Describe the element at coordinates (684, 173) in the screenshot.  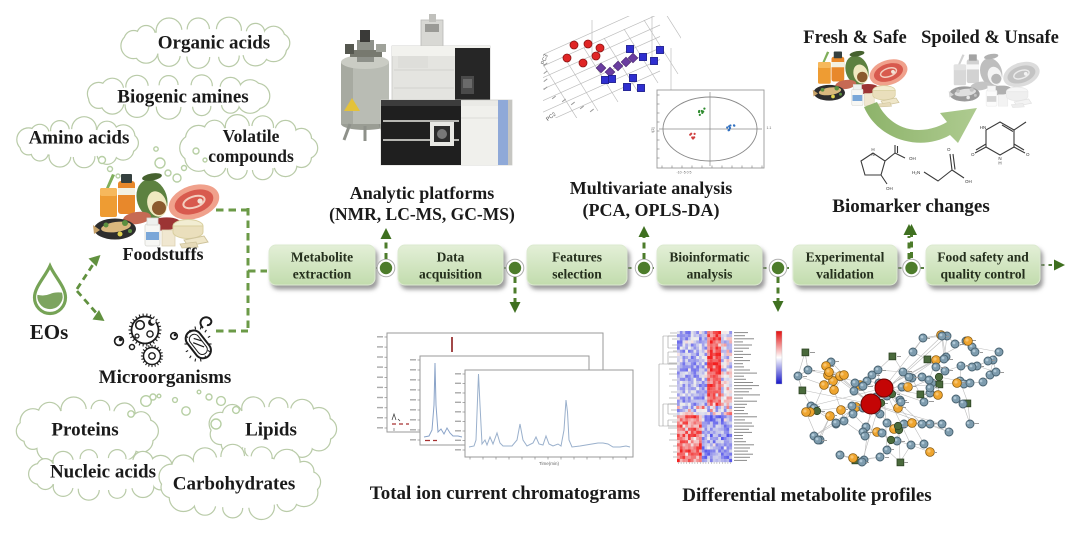
I see `svg-text: -10 -5 0 5` at that location.